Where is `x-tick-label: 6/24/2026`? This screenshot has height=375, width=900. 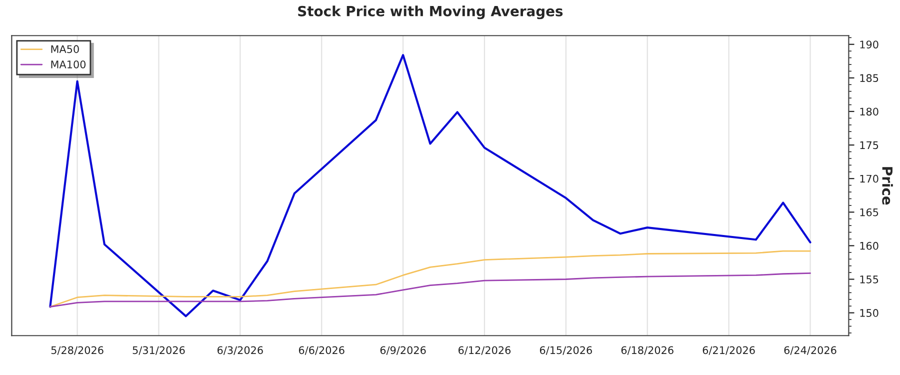 x-tick-label: 6/24/2026 is located at coordinates (810, 350).